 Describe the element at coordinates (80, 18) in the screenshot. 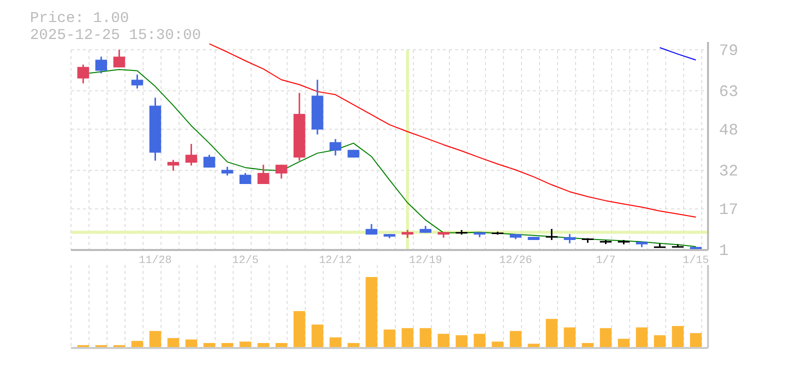

I see `chart-title: Price: 1.00` at that location.